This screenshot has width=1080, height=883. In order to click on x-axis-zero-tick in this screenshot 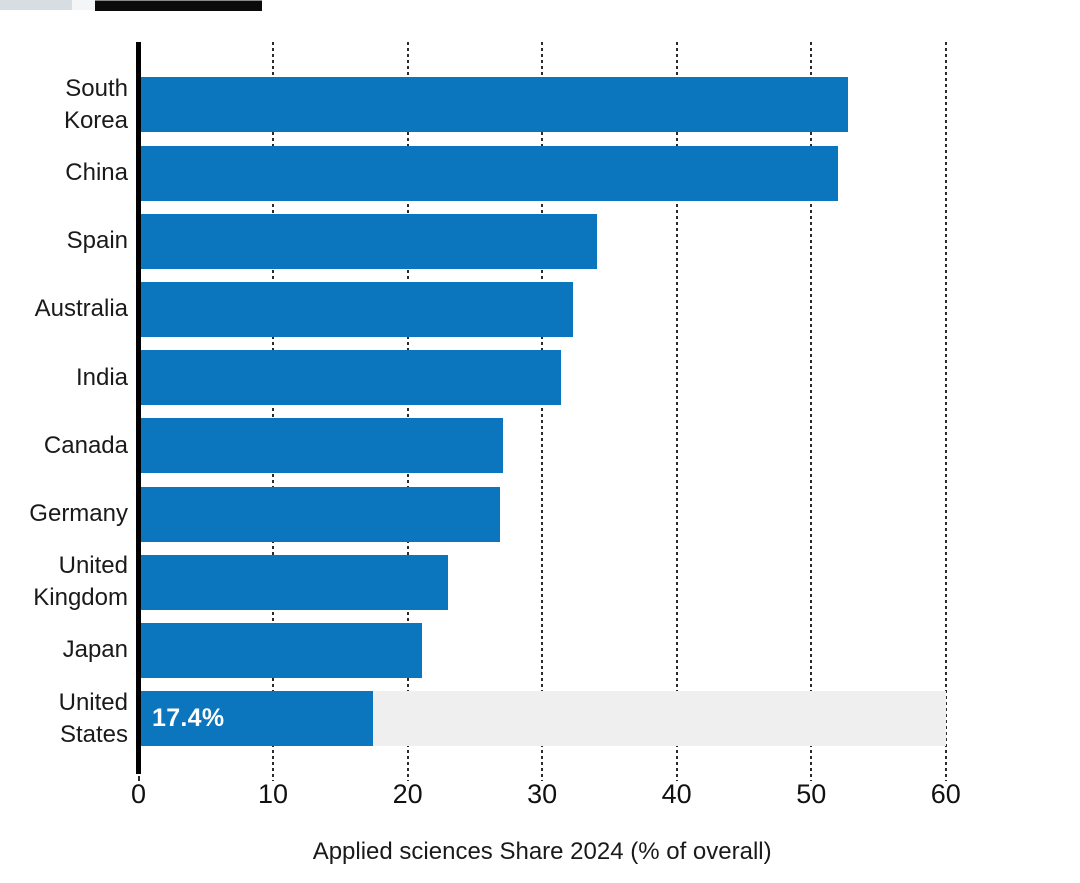, I will do `click(138, 778)`.